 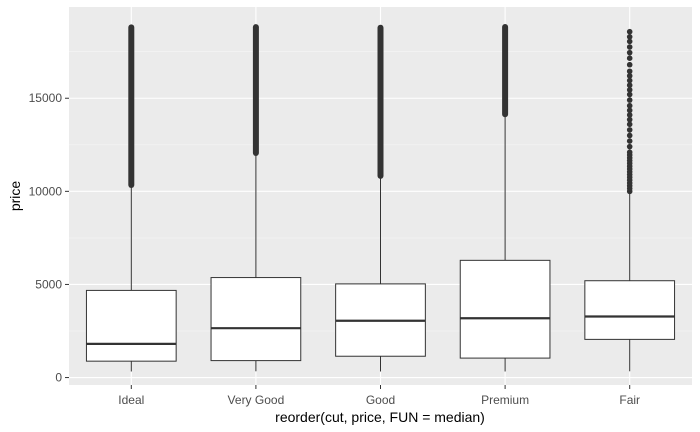 I want to click on box-ideal, so click(x=131, y=198).